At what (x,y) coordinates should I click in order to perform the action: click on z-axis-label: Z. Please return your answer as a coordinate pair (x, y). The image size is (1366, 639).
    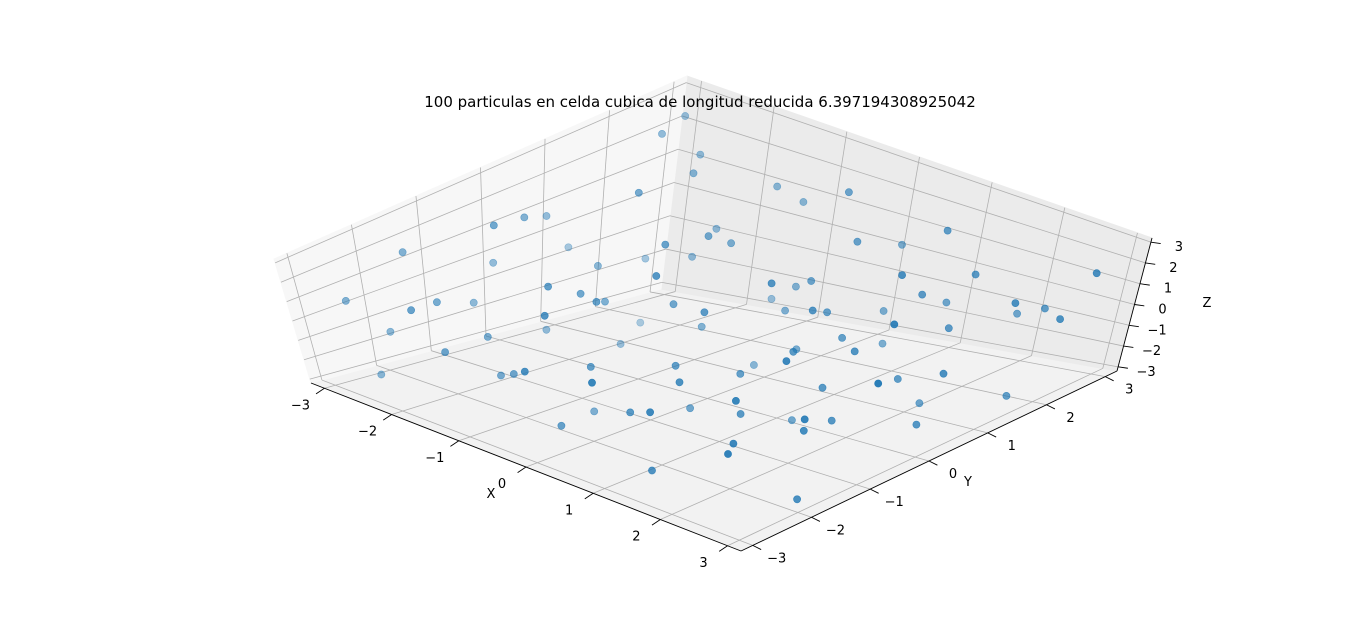
    Looking at the image, I should click on (1207, 303).